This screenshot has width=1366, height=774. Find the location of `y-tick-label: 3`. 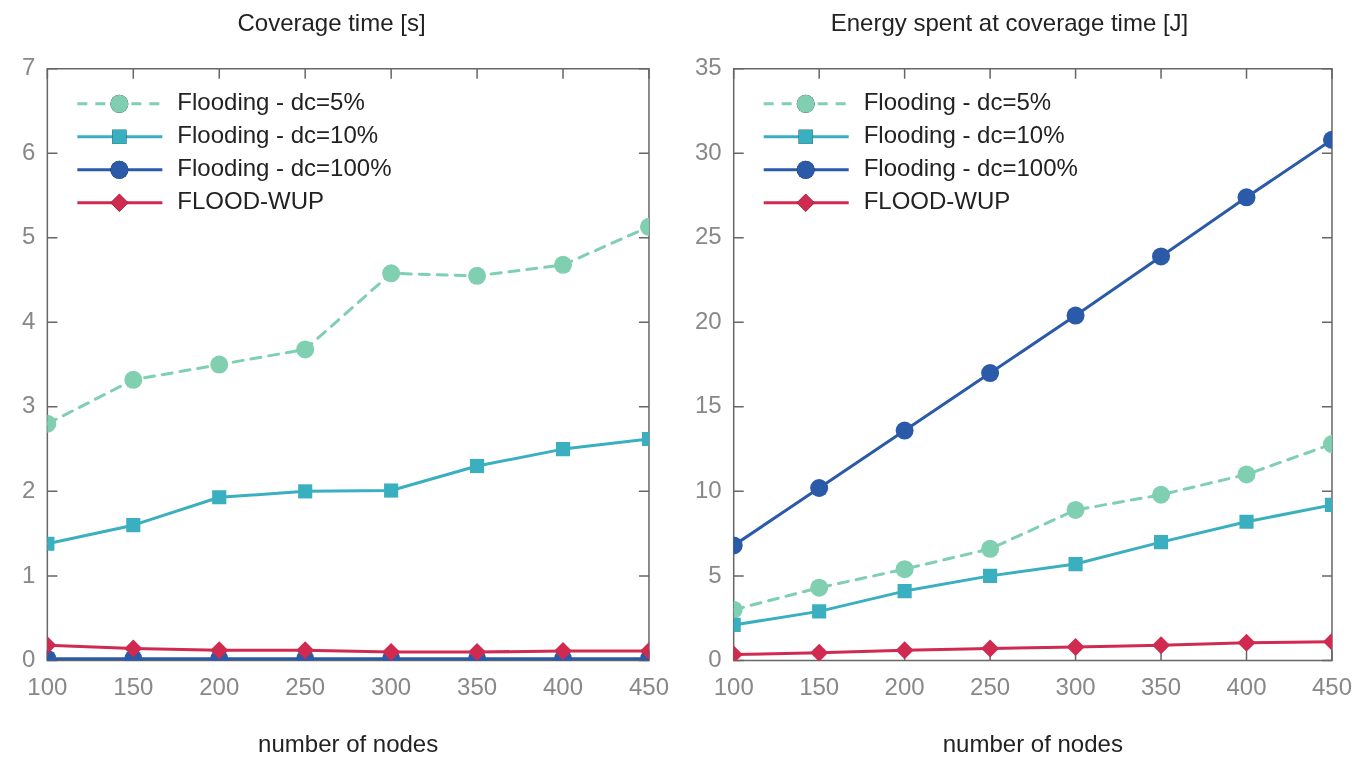

y-tick-label: 3 is located at coordinates (28, 405).